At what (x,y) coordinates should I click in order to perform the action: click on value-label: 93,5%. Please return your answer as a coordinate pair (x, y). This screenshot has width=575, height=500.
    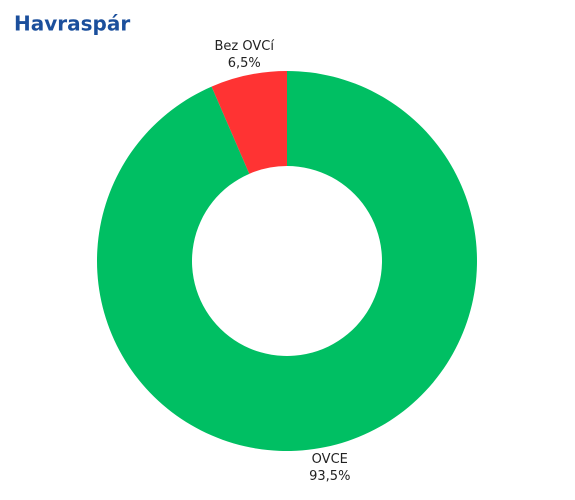
    Looking at the image, I should click on (329, 476).